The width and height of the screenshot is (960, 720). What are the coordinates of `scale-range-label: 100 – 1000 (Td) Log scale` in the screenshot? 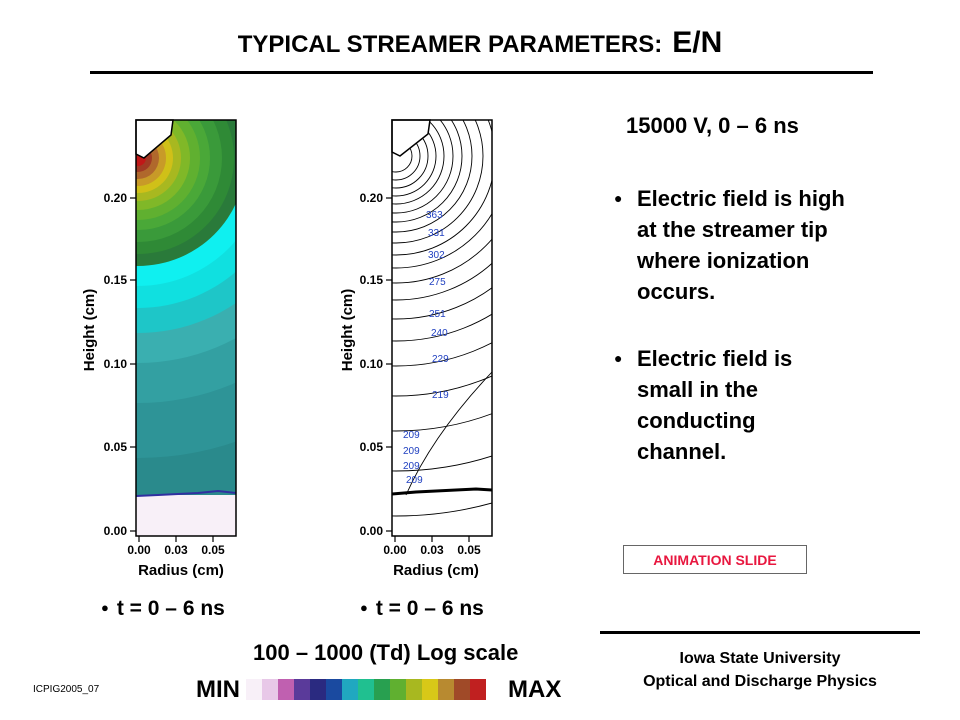 It's located at (386, 652).